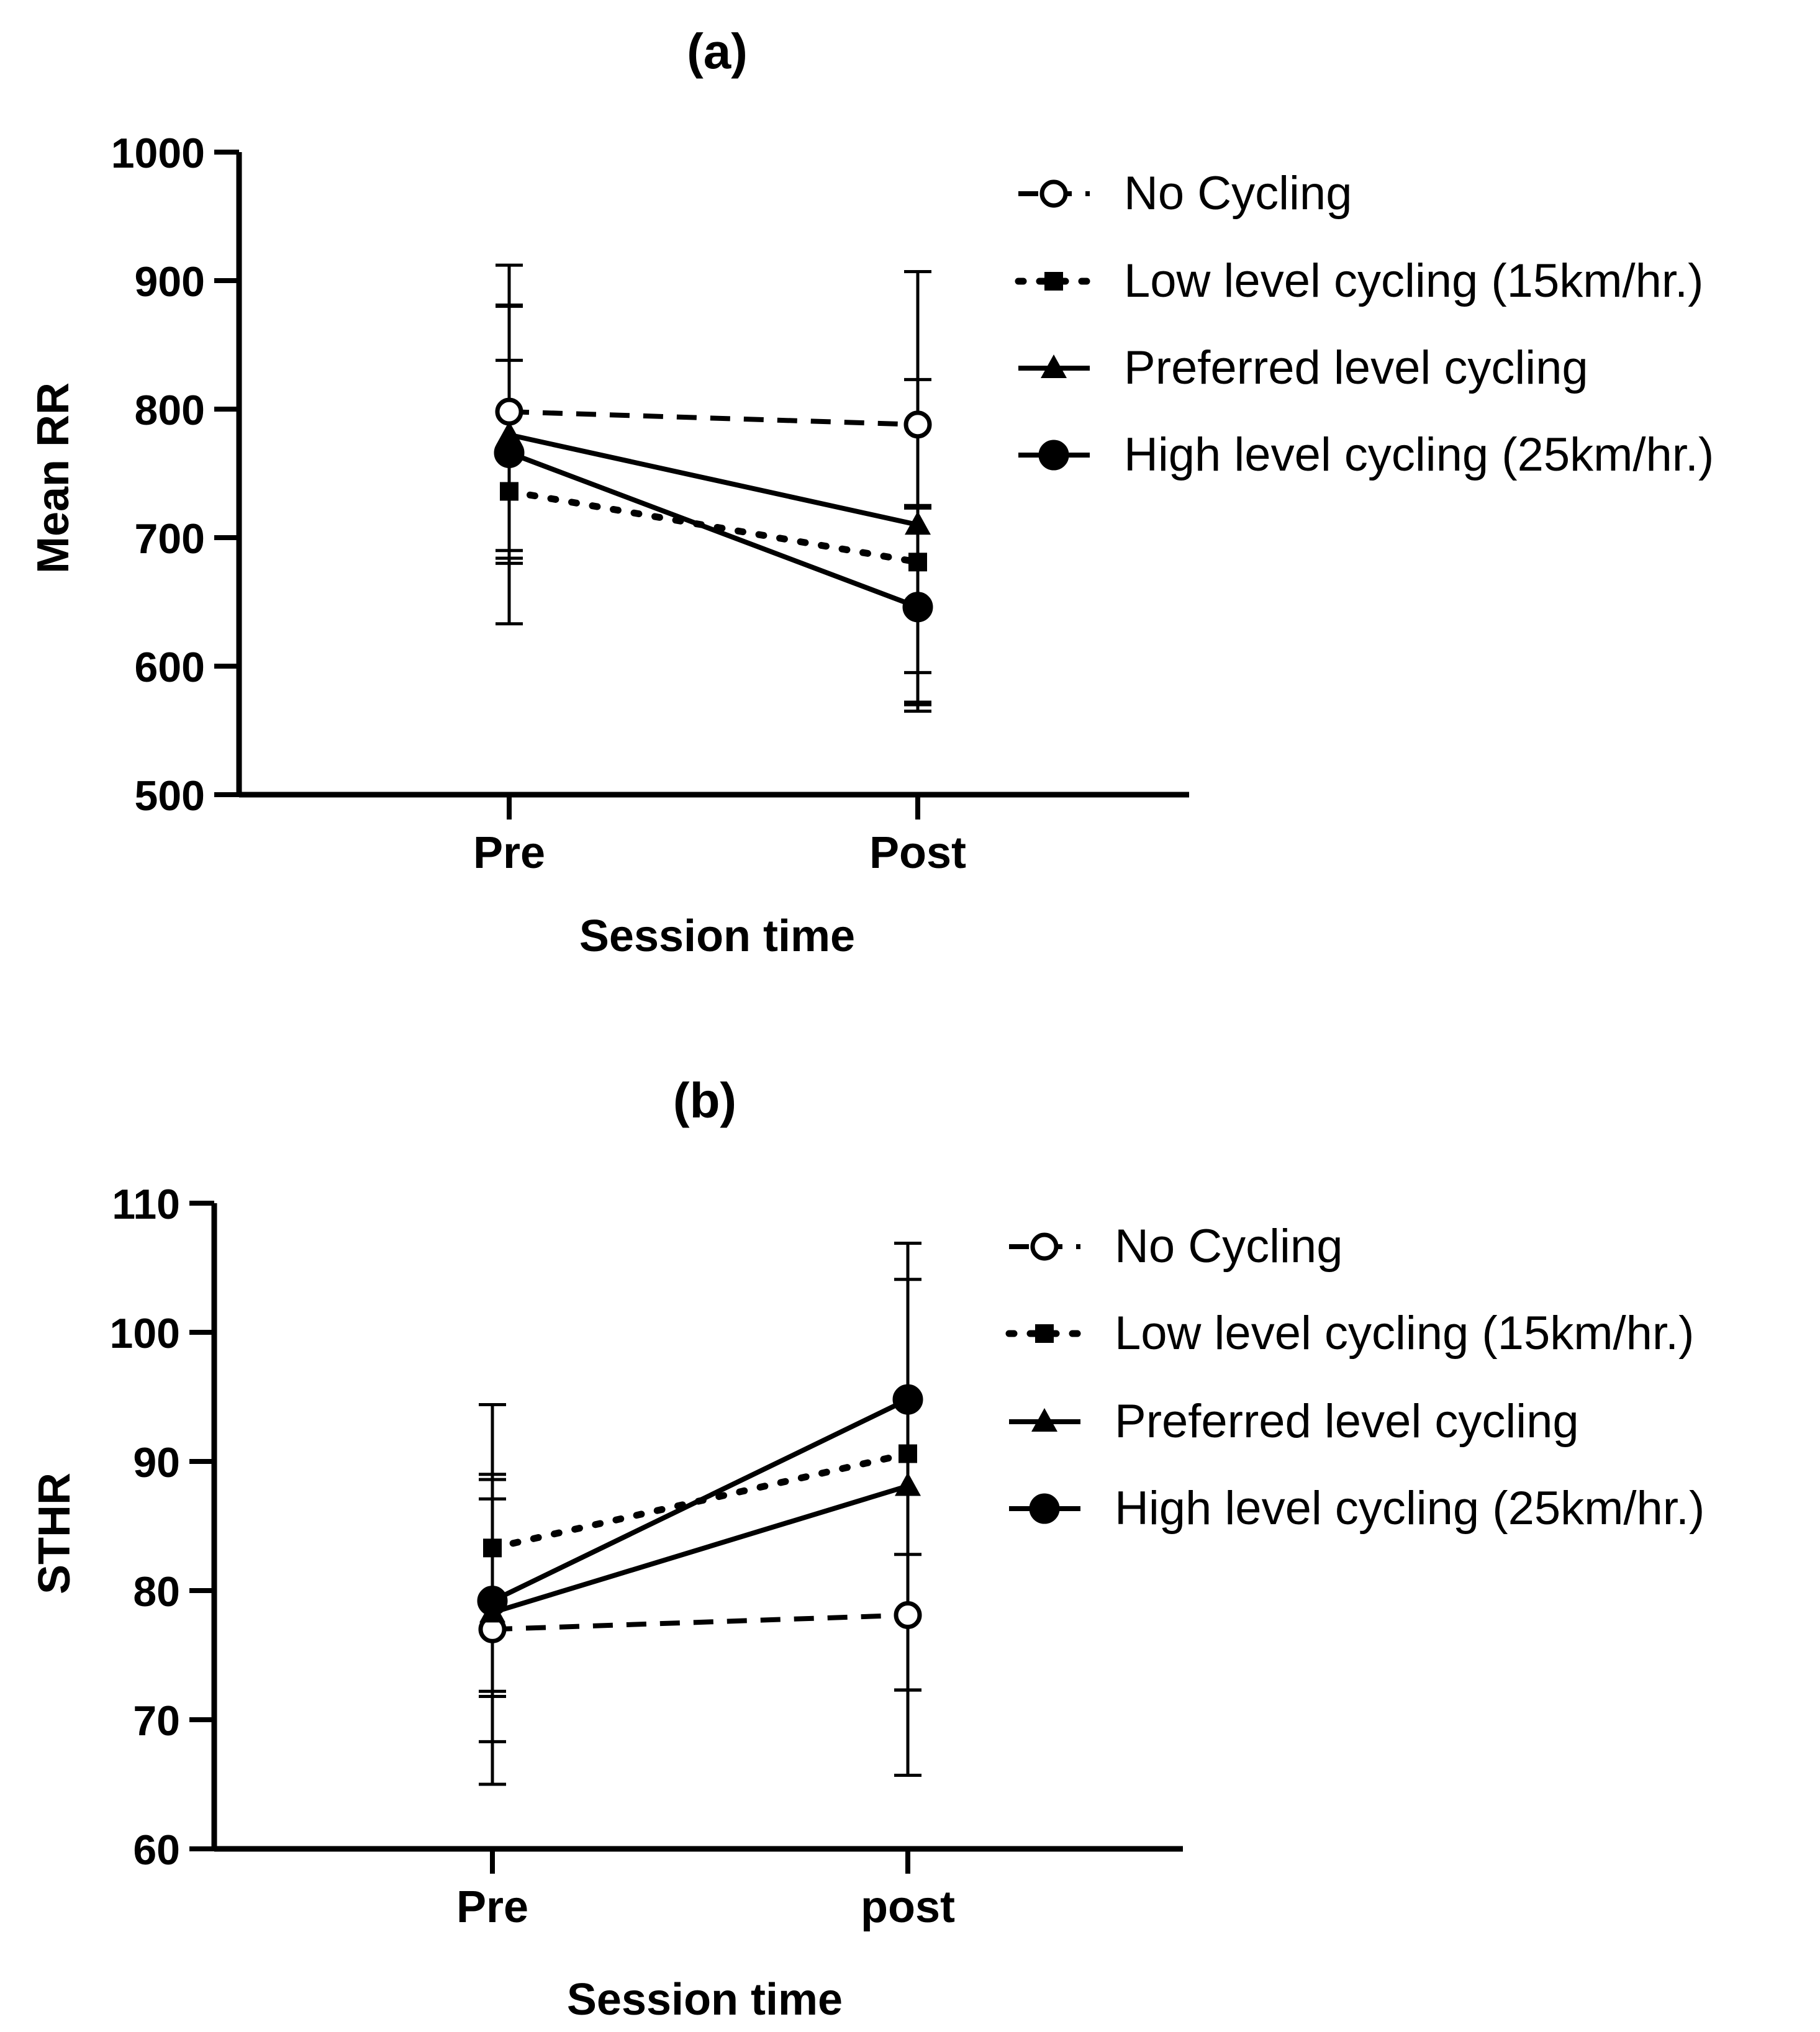  I want to click on y-axis-label: STHR, so click(54, 1533).